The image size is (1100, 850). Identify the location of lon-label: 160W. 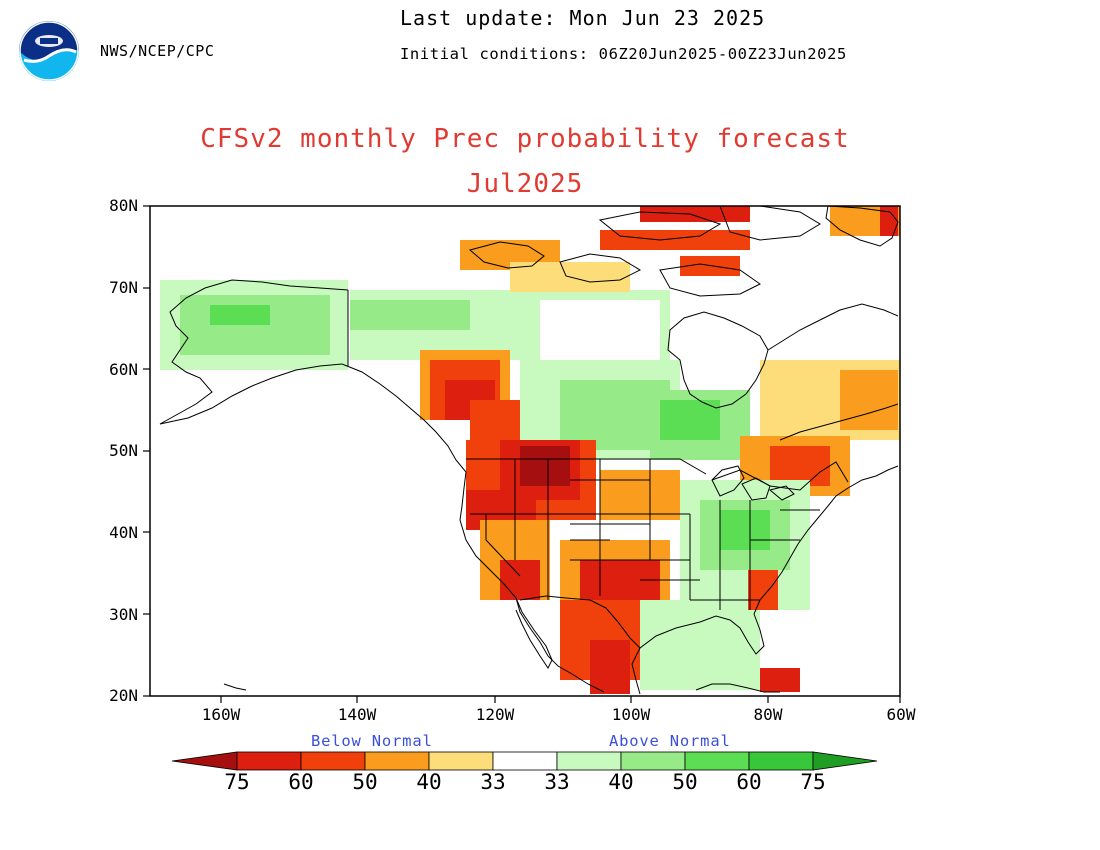
(221, 714).